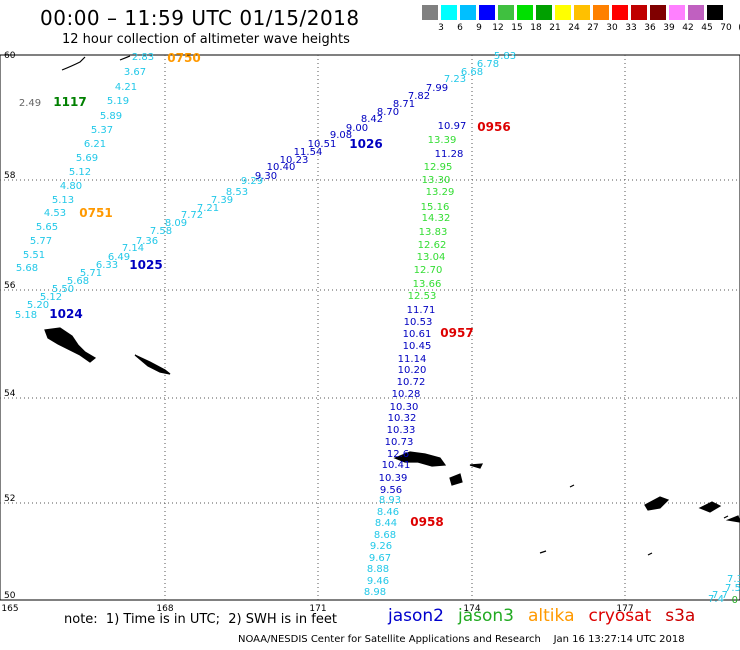 This screenshot has width=740, height=650. I want to click on wave-height-value: 4.80, so click(71, 186).